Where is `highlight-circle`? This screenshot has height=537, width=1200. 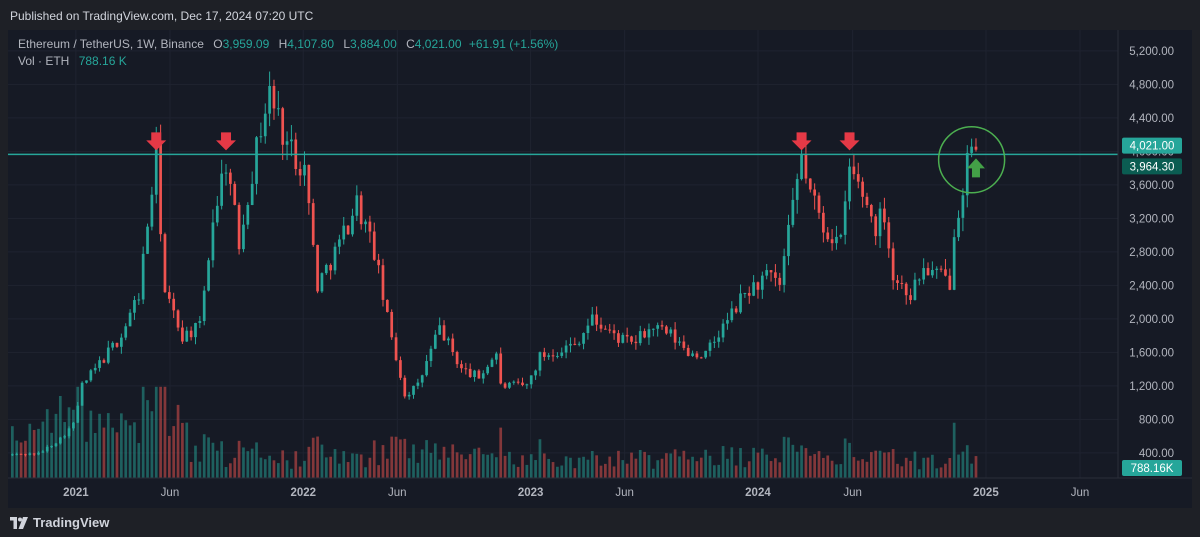
highlight-circle is located at coordinates (971, 160).